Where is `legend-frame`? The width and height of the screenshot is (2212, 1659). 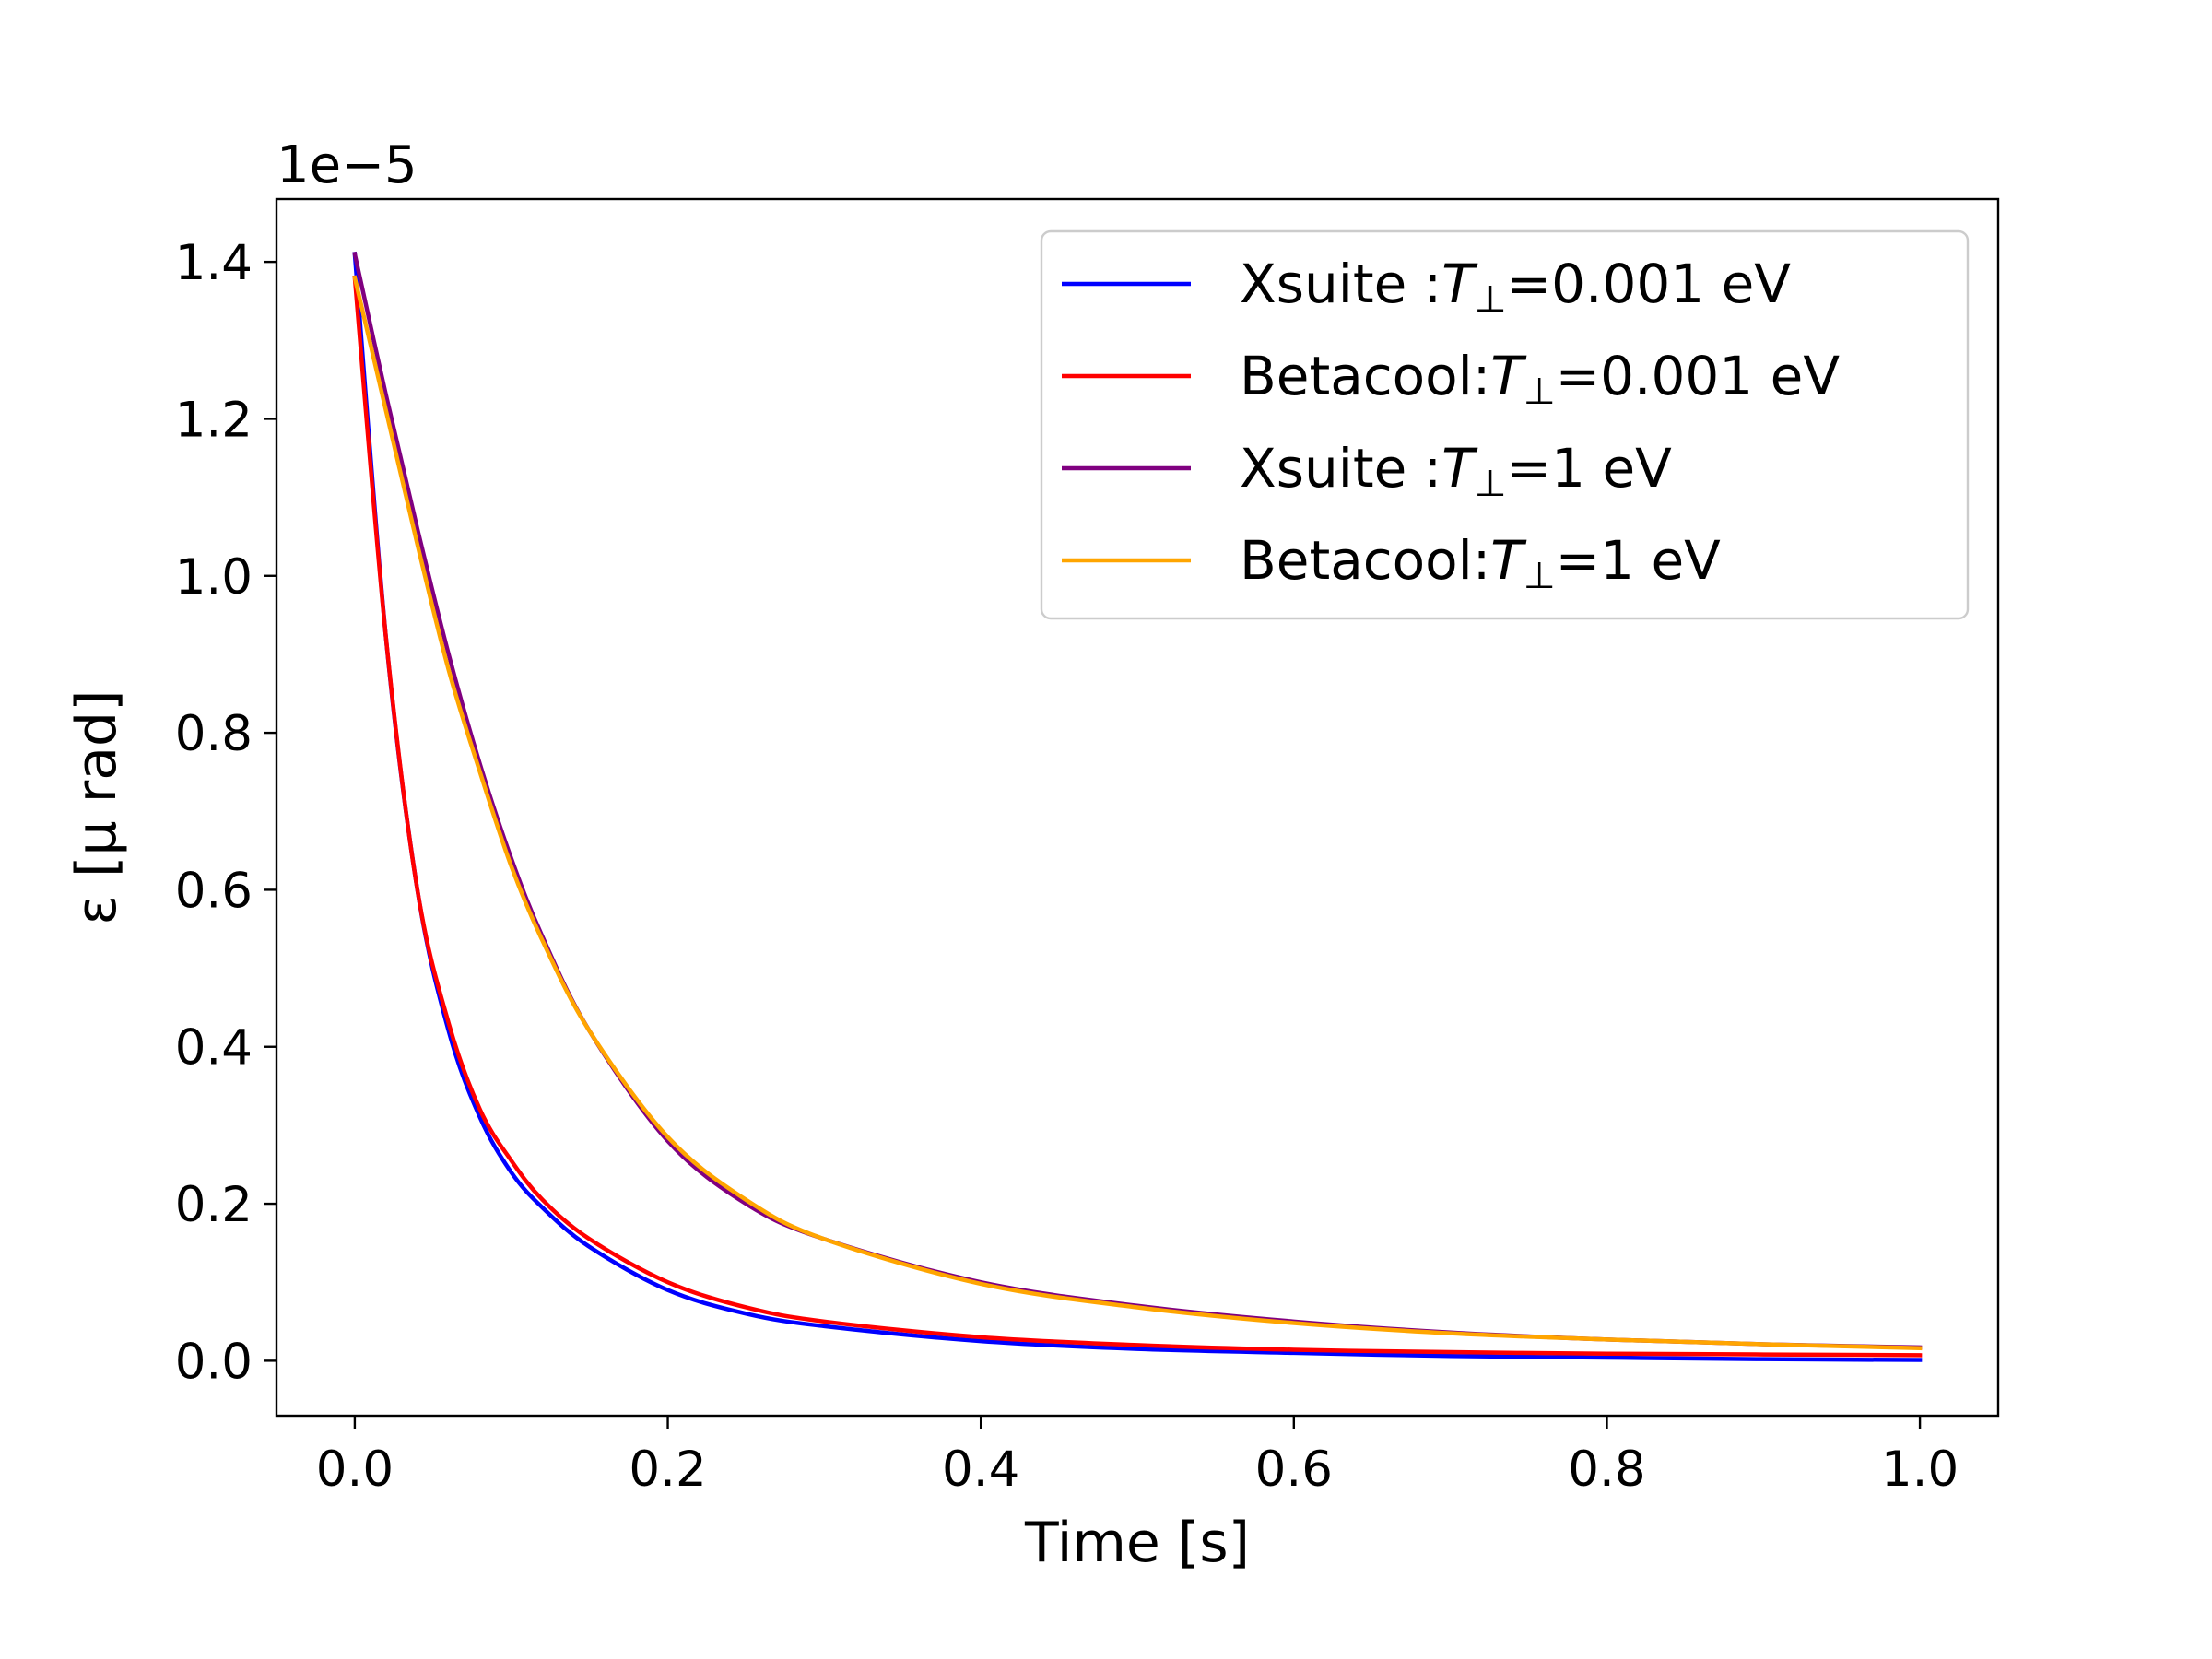
legend-frame is located at coordinates (1505, 424).